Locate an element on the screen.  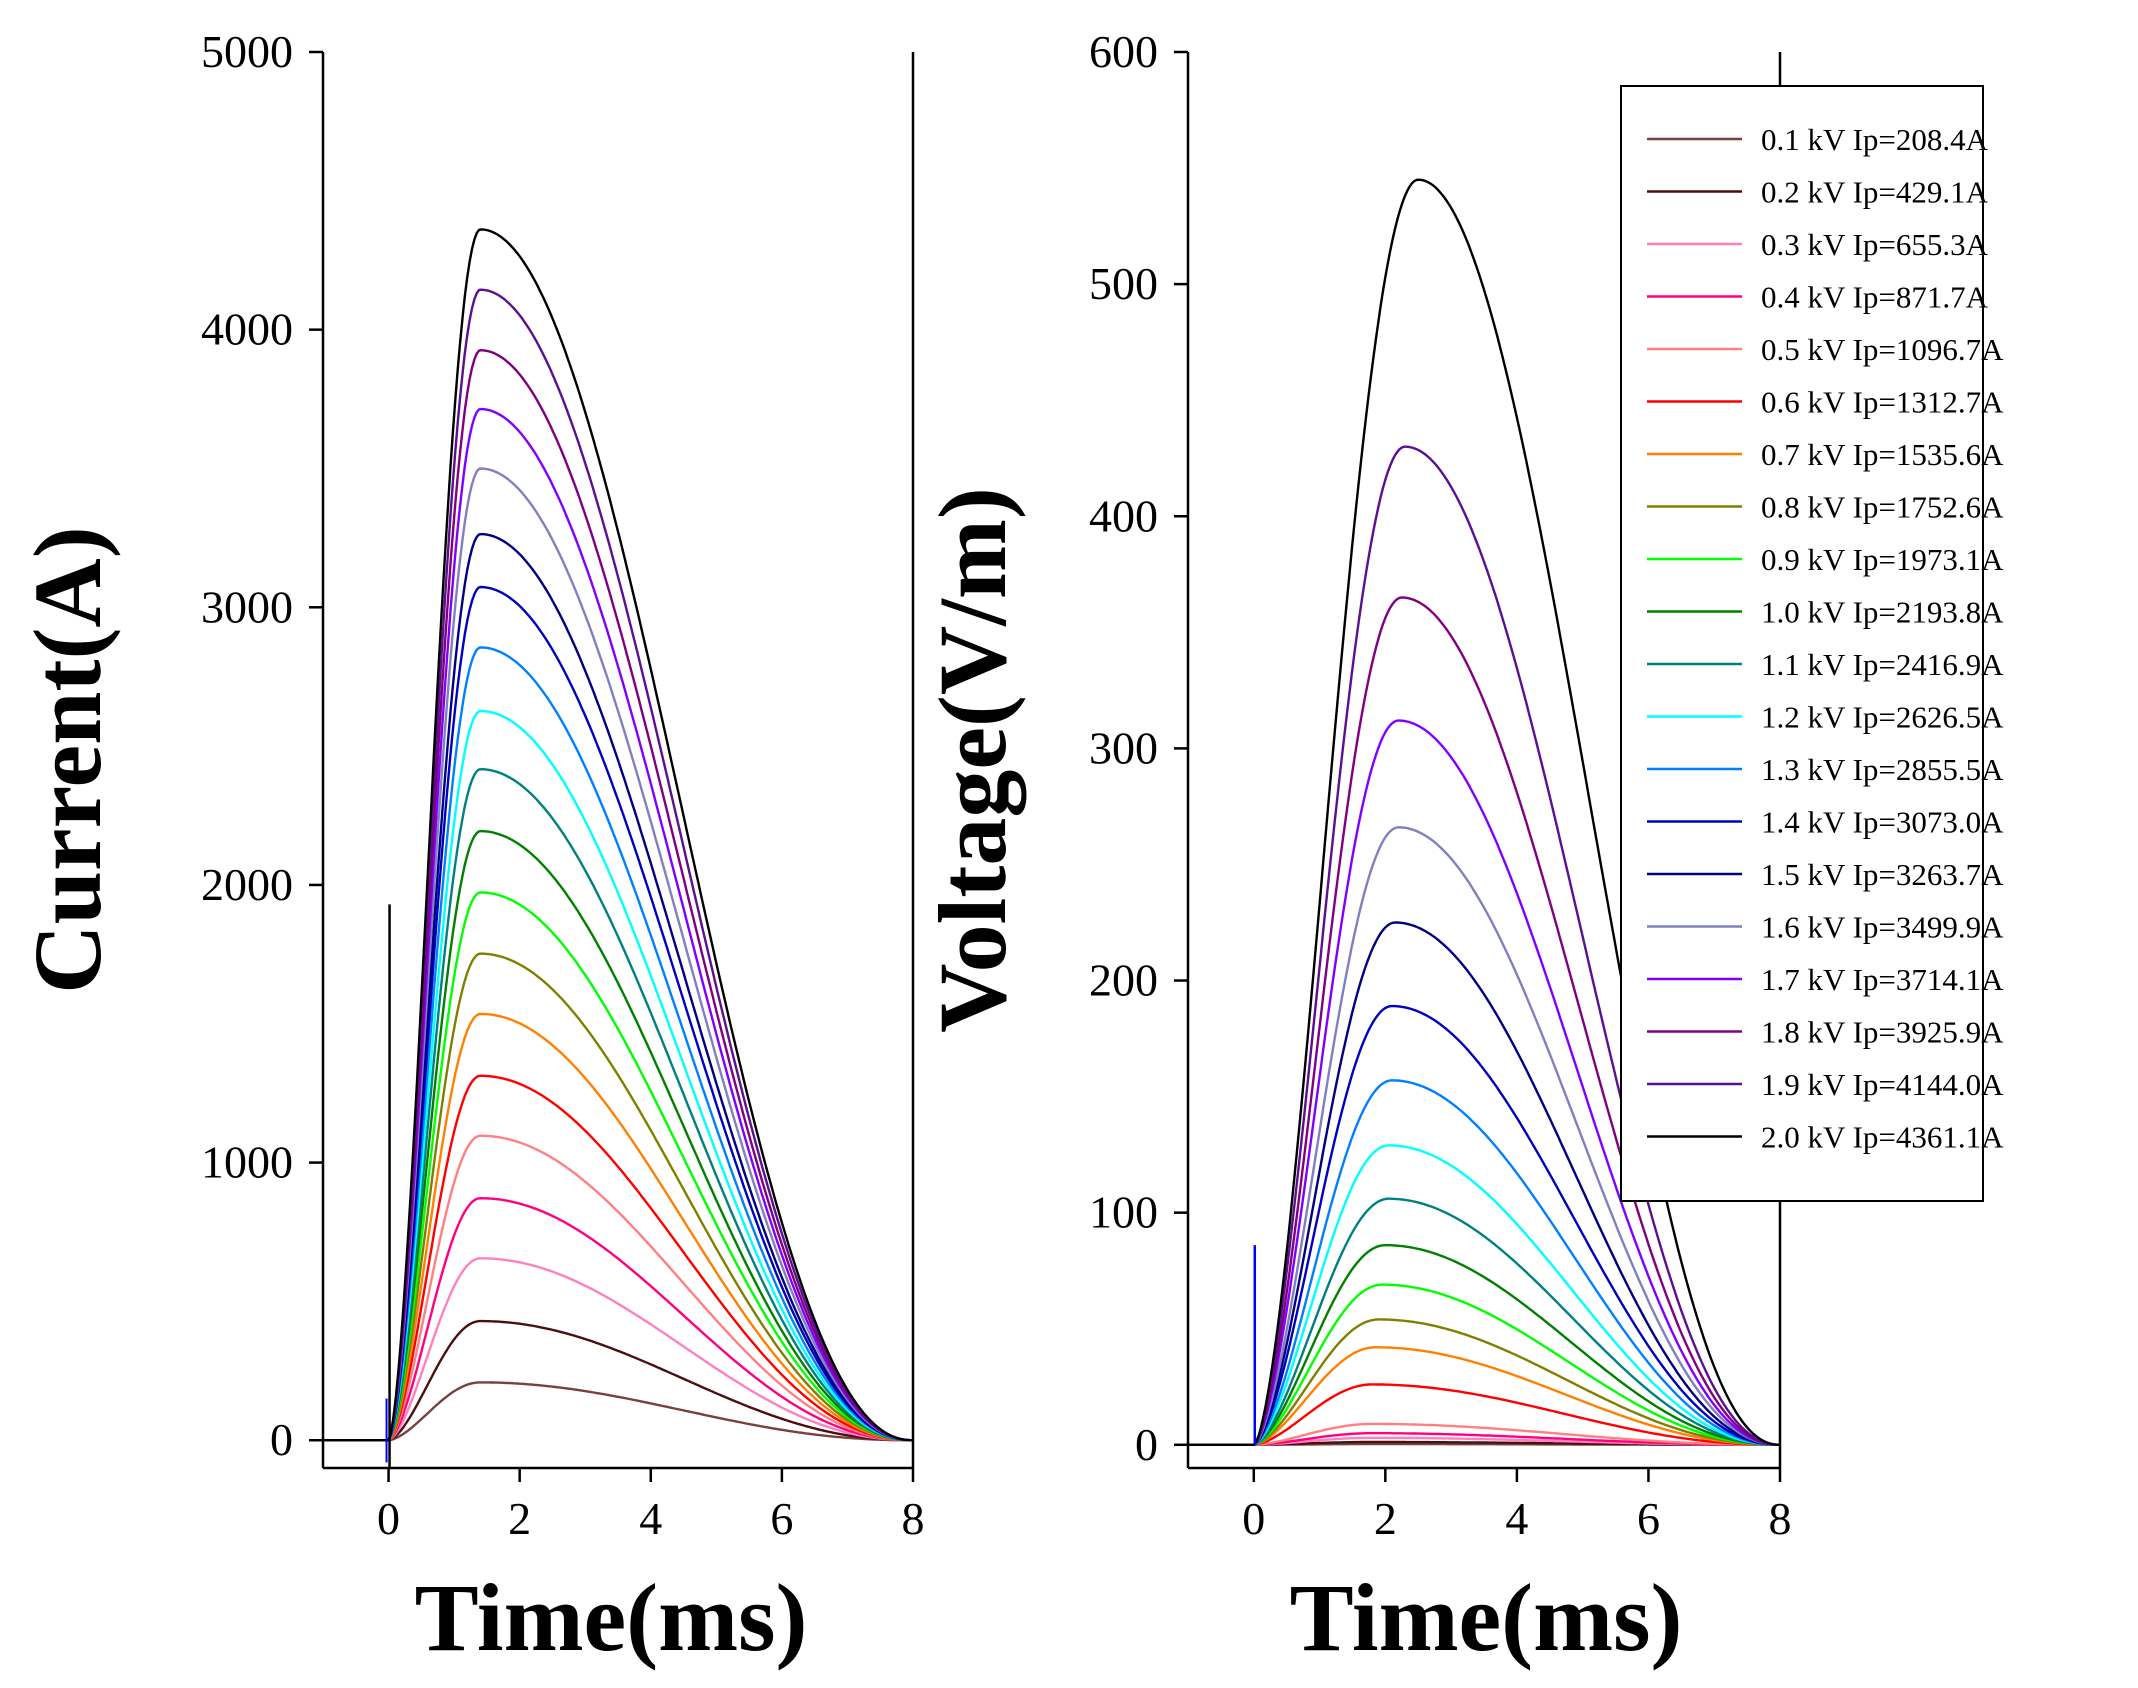
voltage-y-tick-label: 400 is located at coordinates (1123, 515).